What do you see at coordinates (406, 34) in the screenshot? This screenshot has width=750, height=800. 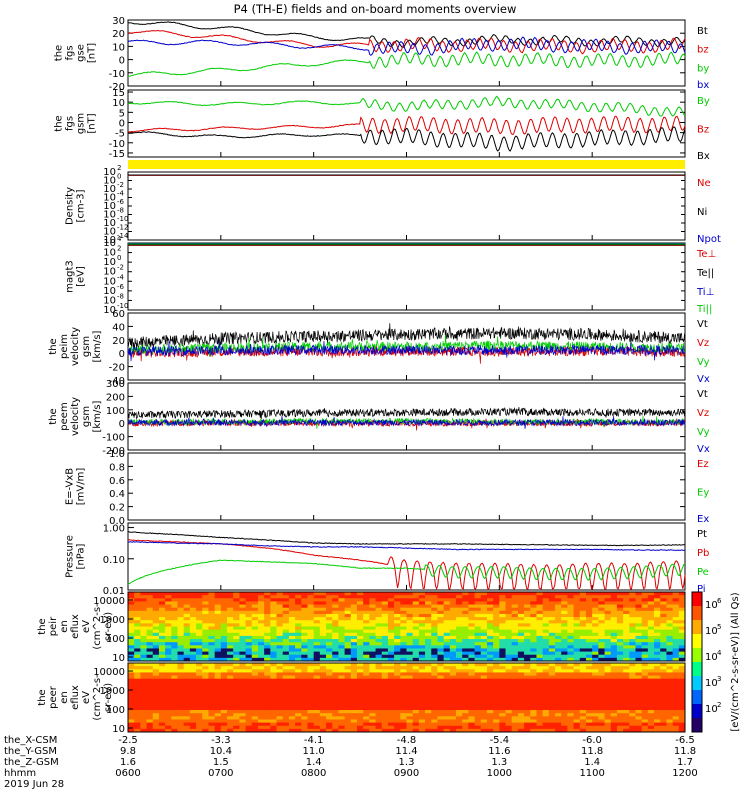 I see `series-line-fgs_gse-Bt` at bounding box center [406, 34].